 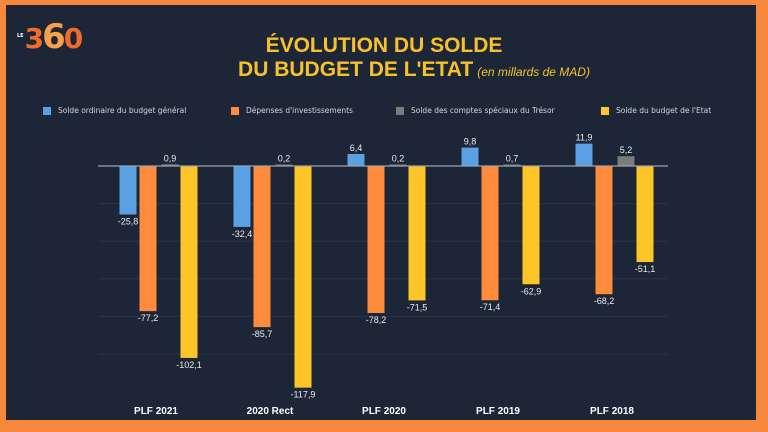 I want to click on legend-item-solde-ordinaire: Solde ordinaire du budget général, so click(x=114, y=110).